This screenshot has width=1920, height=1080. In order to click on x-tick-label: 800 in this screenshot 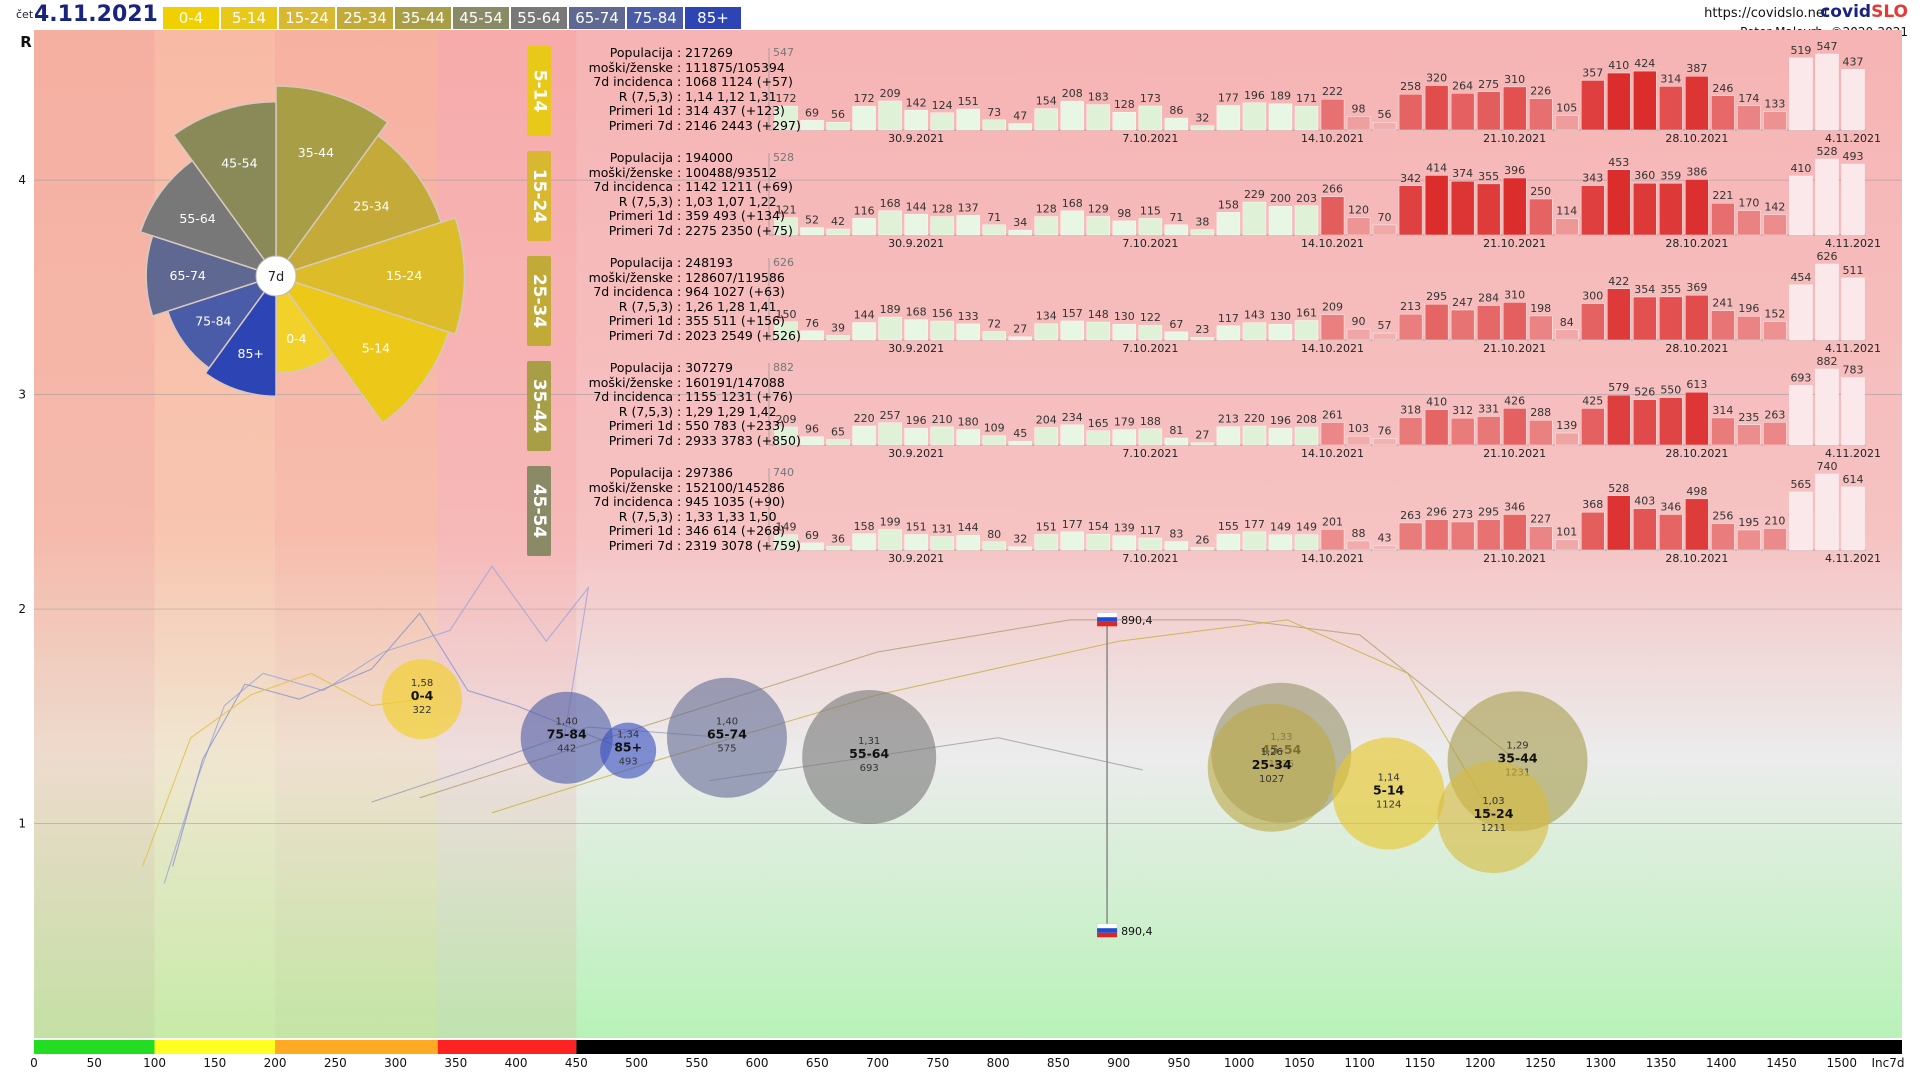, I will do `click(998, 1063)`.